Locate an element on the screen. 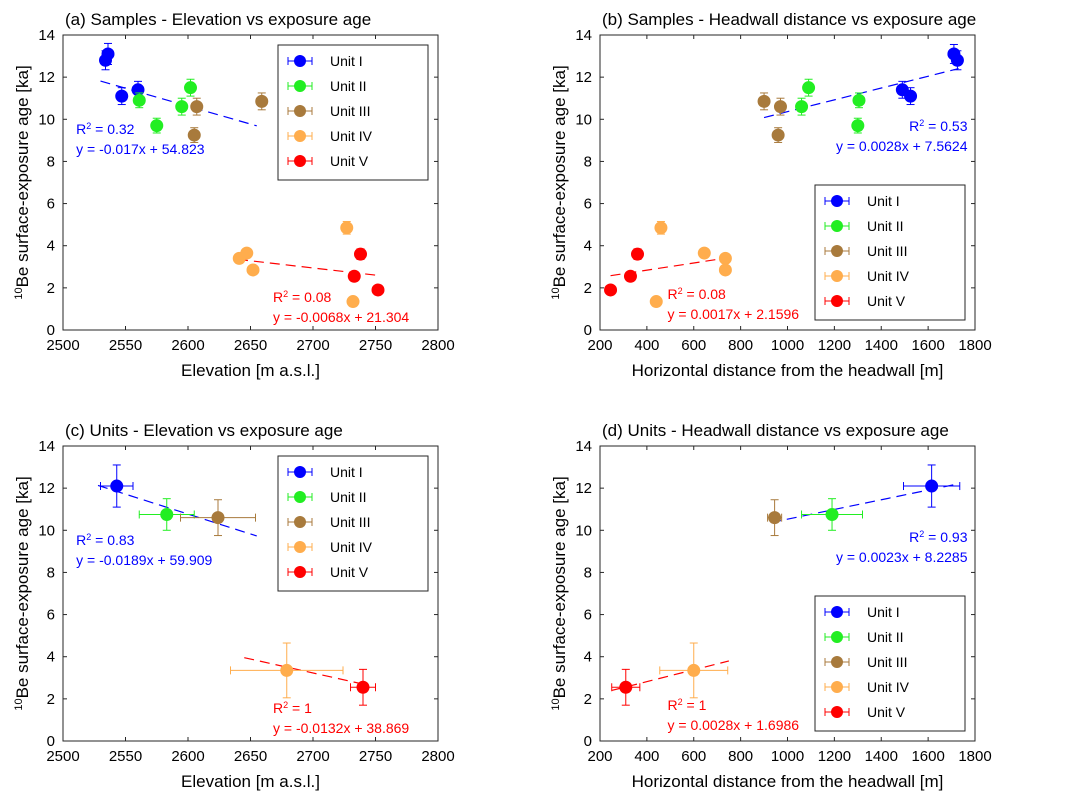 This screenshot has width=1077, height=803. legend-item: Unit IV is located at coordinates (867, 687).